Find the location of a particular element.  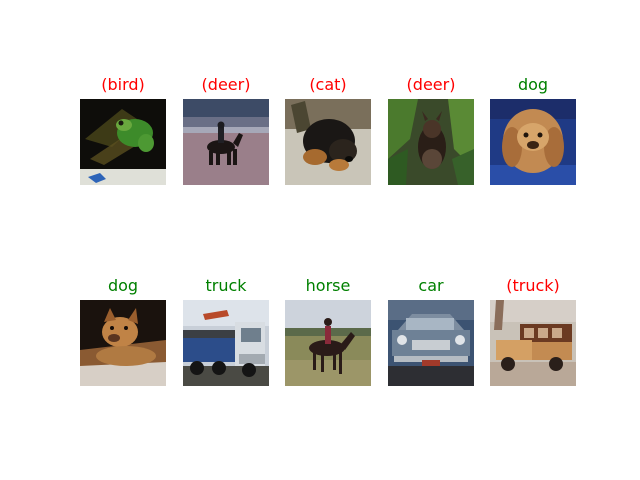

dog-photo-icon is located at coordinates (328, 142).